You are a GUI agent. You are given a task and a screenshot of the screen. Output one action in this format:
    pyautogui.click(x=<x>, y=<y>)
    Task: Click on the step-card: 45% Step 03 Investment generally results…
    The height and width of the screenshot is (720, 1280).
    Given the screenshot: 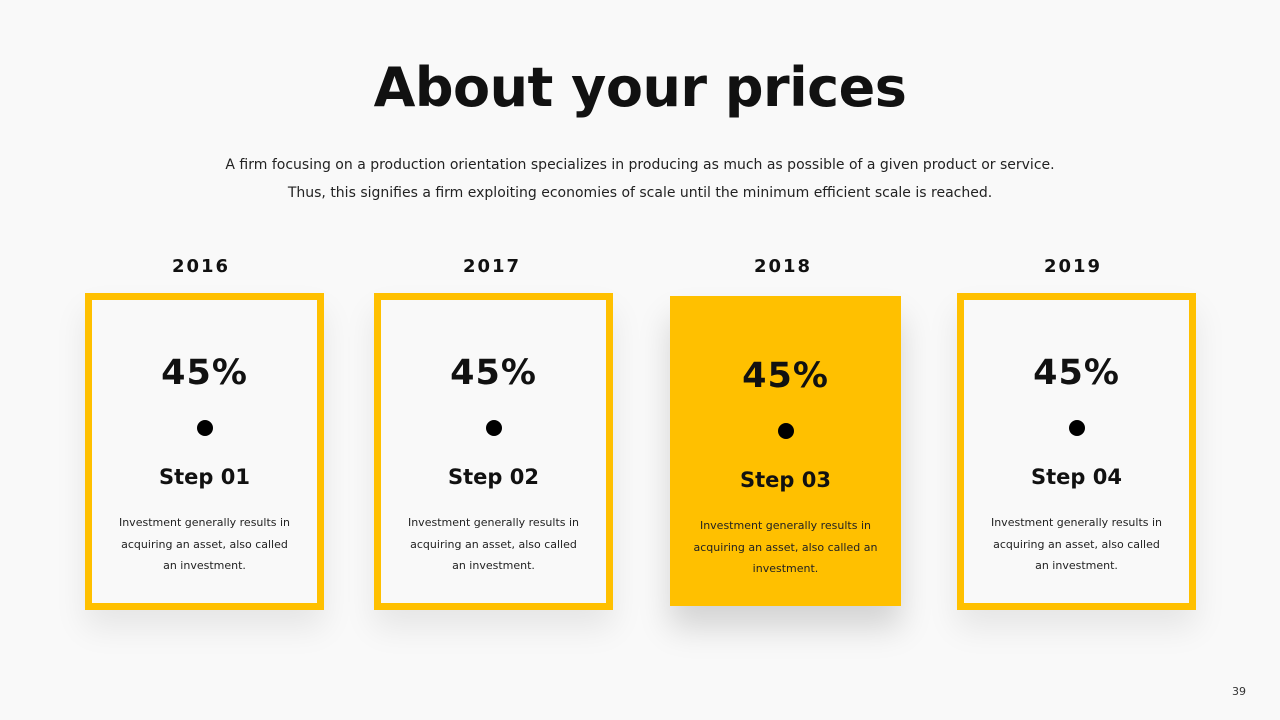 What is the action you would take?
    pyautogui.click(x=785, y=451)
    